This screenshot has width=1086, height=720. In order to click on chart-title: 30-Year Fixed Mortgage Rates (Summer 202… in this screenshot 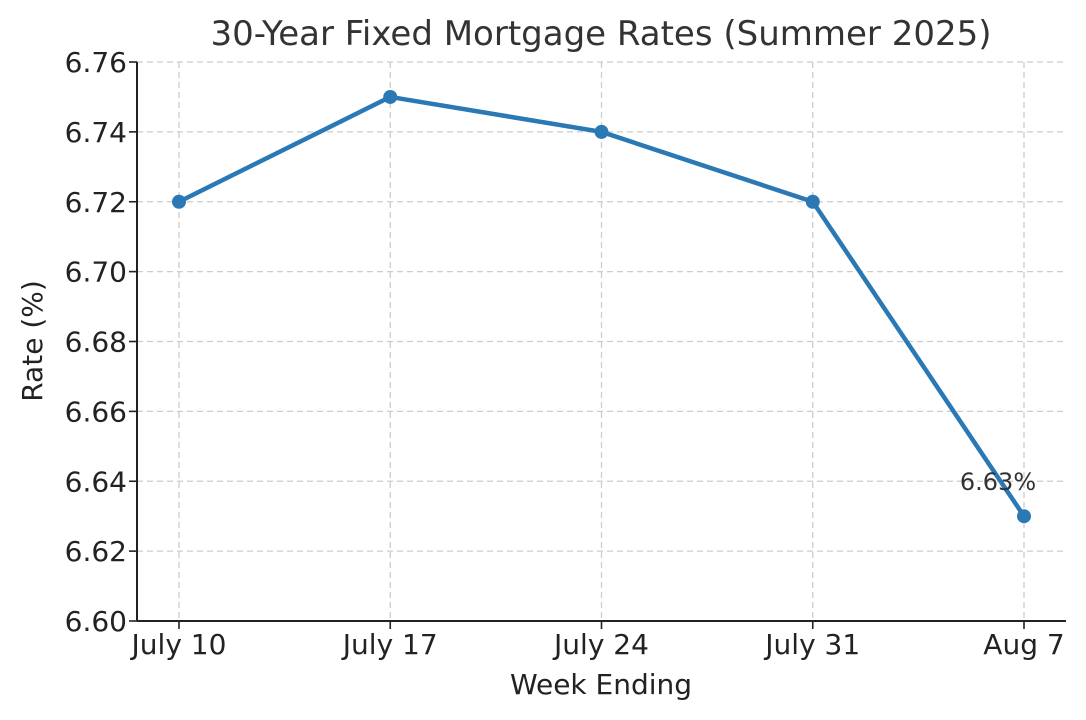, I will do `click(601, 34)`.